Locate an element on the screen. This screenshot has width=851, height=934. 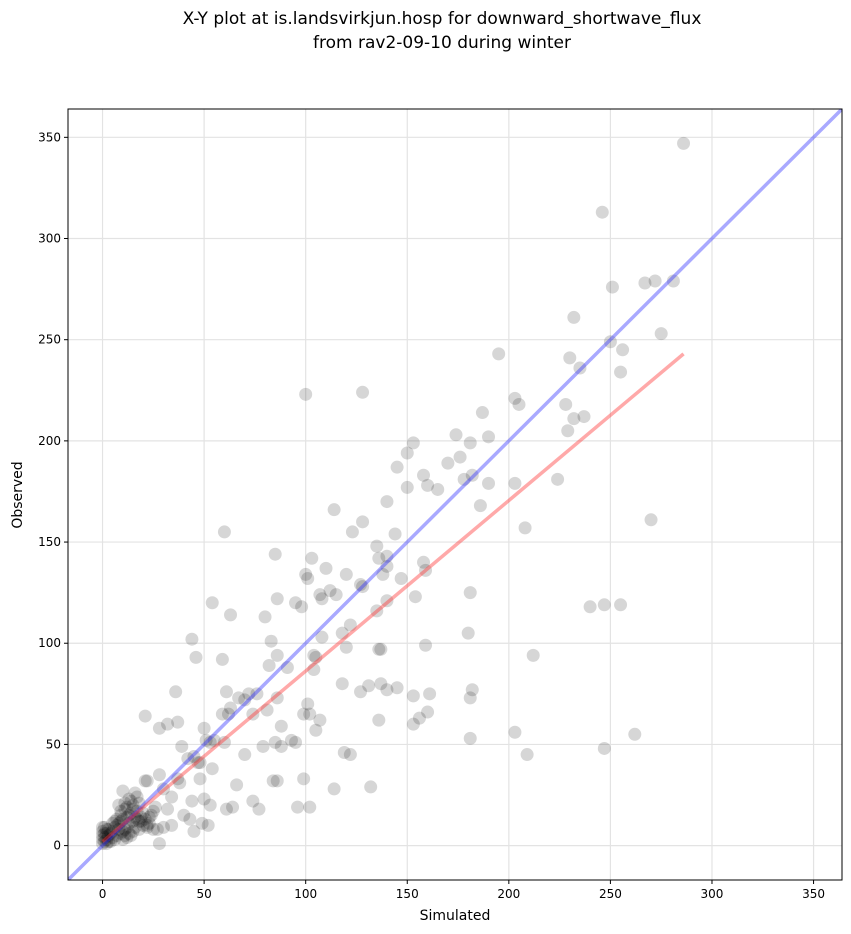
y-tick-label: 100 is located at coordinates (49, 643).